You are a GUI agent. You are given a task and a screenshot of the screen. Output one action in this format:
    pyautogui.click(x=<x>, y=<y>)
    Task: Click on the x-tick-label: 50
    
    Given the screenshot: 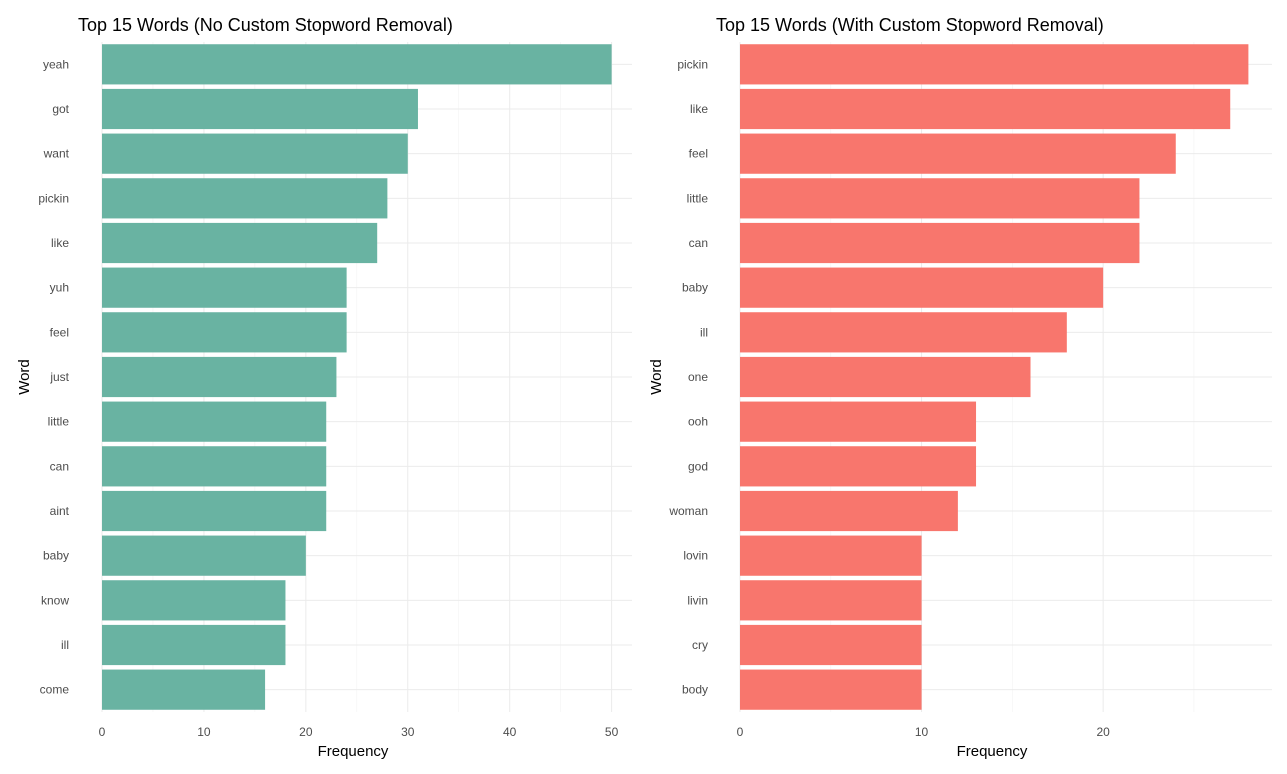 What is the action you would take?
    pyautogui.click(x=612, y=732)
    